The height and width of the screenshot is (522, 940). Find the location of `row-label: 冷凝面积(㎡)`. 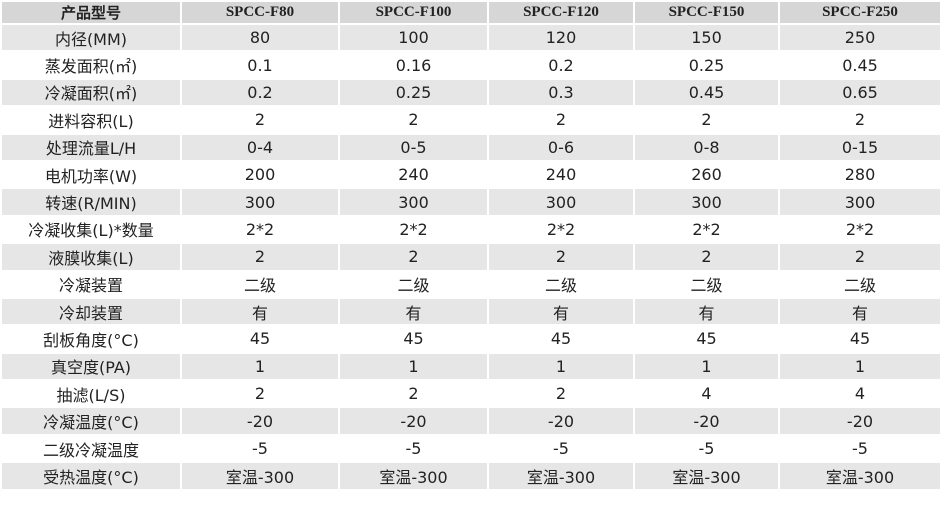

row-label: 冷凝面积(㎡) is located at coordinates (91, 92).